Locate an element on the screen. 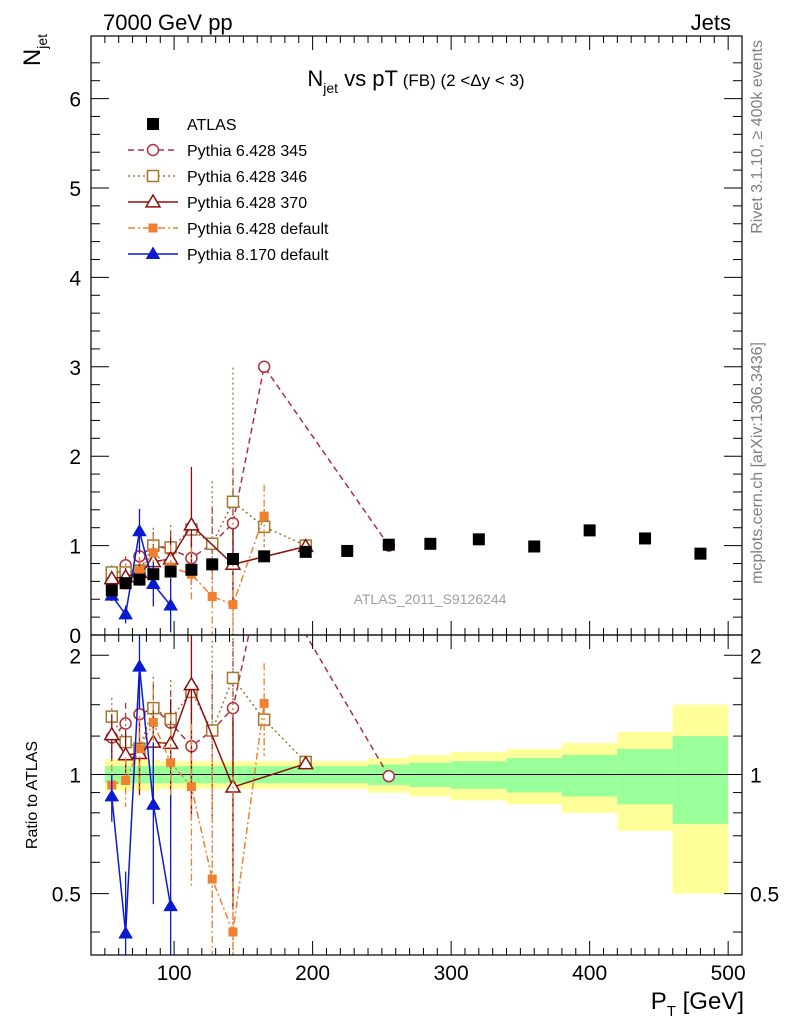  y-tick-label: 5 is located at coordinates (75, 189).